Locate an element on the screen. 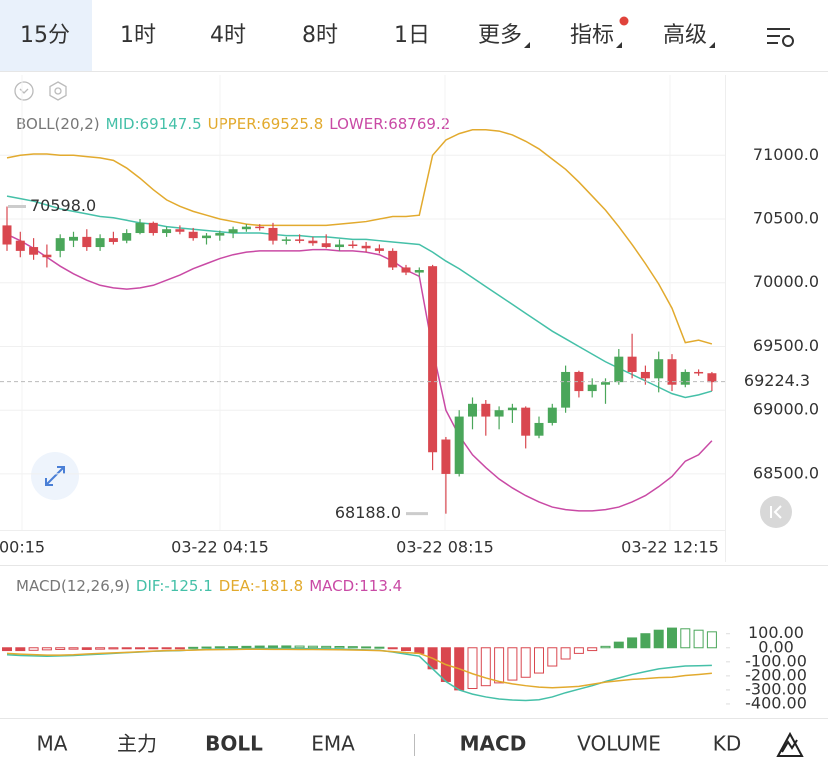  indicator-tab: BOLL is located at coordinates (234, 744).